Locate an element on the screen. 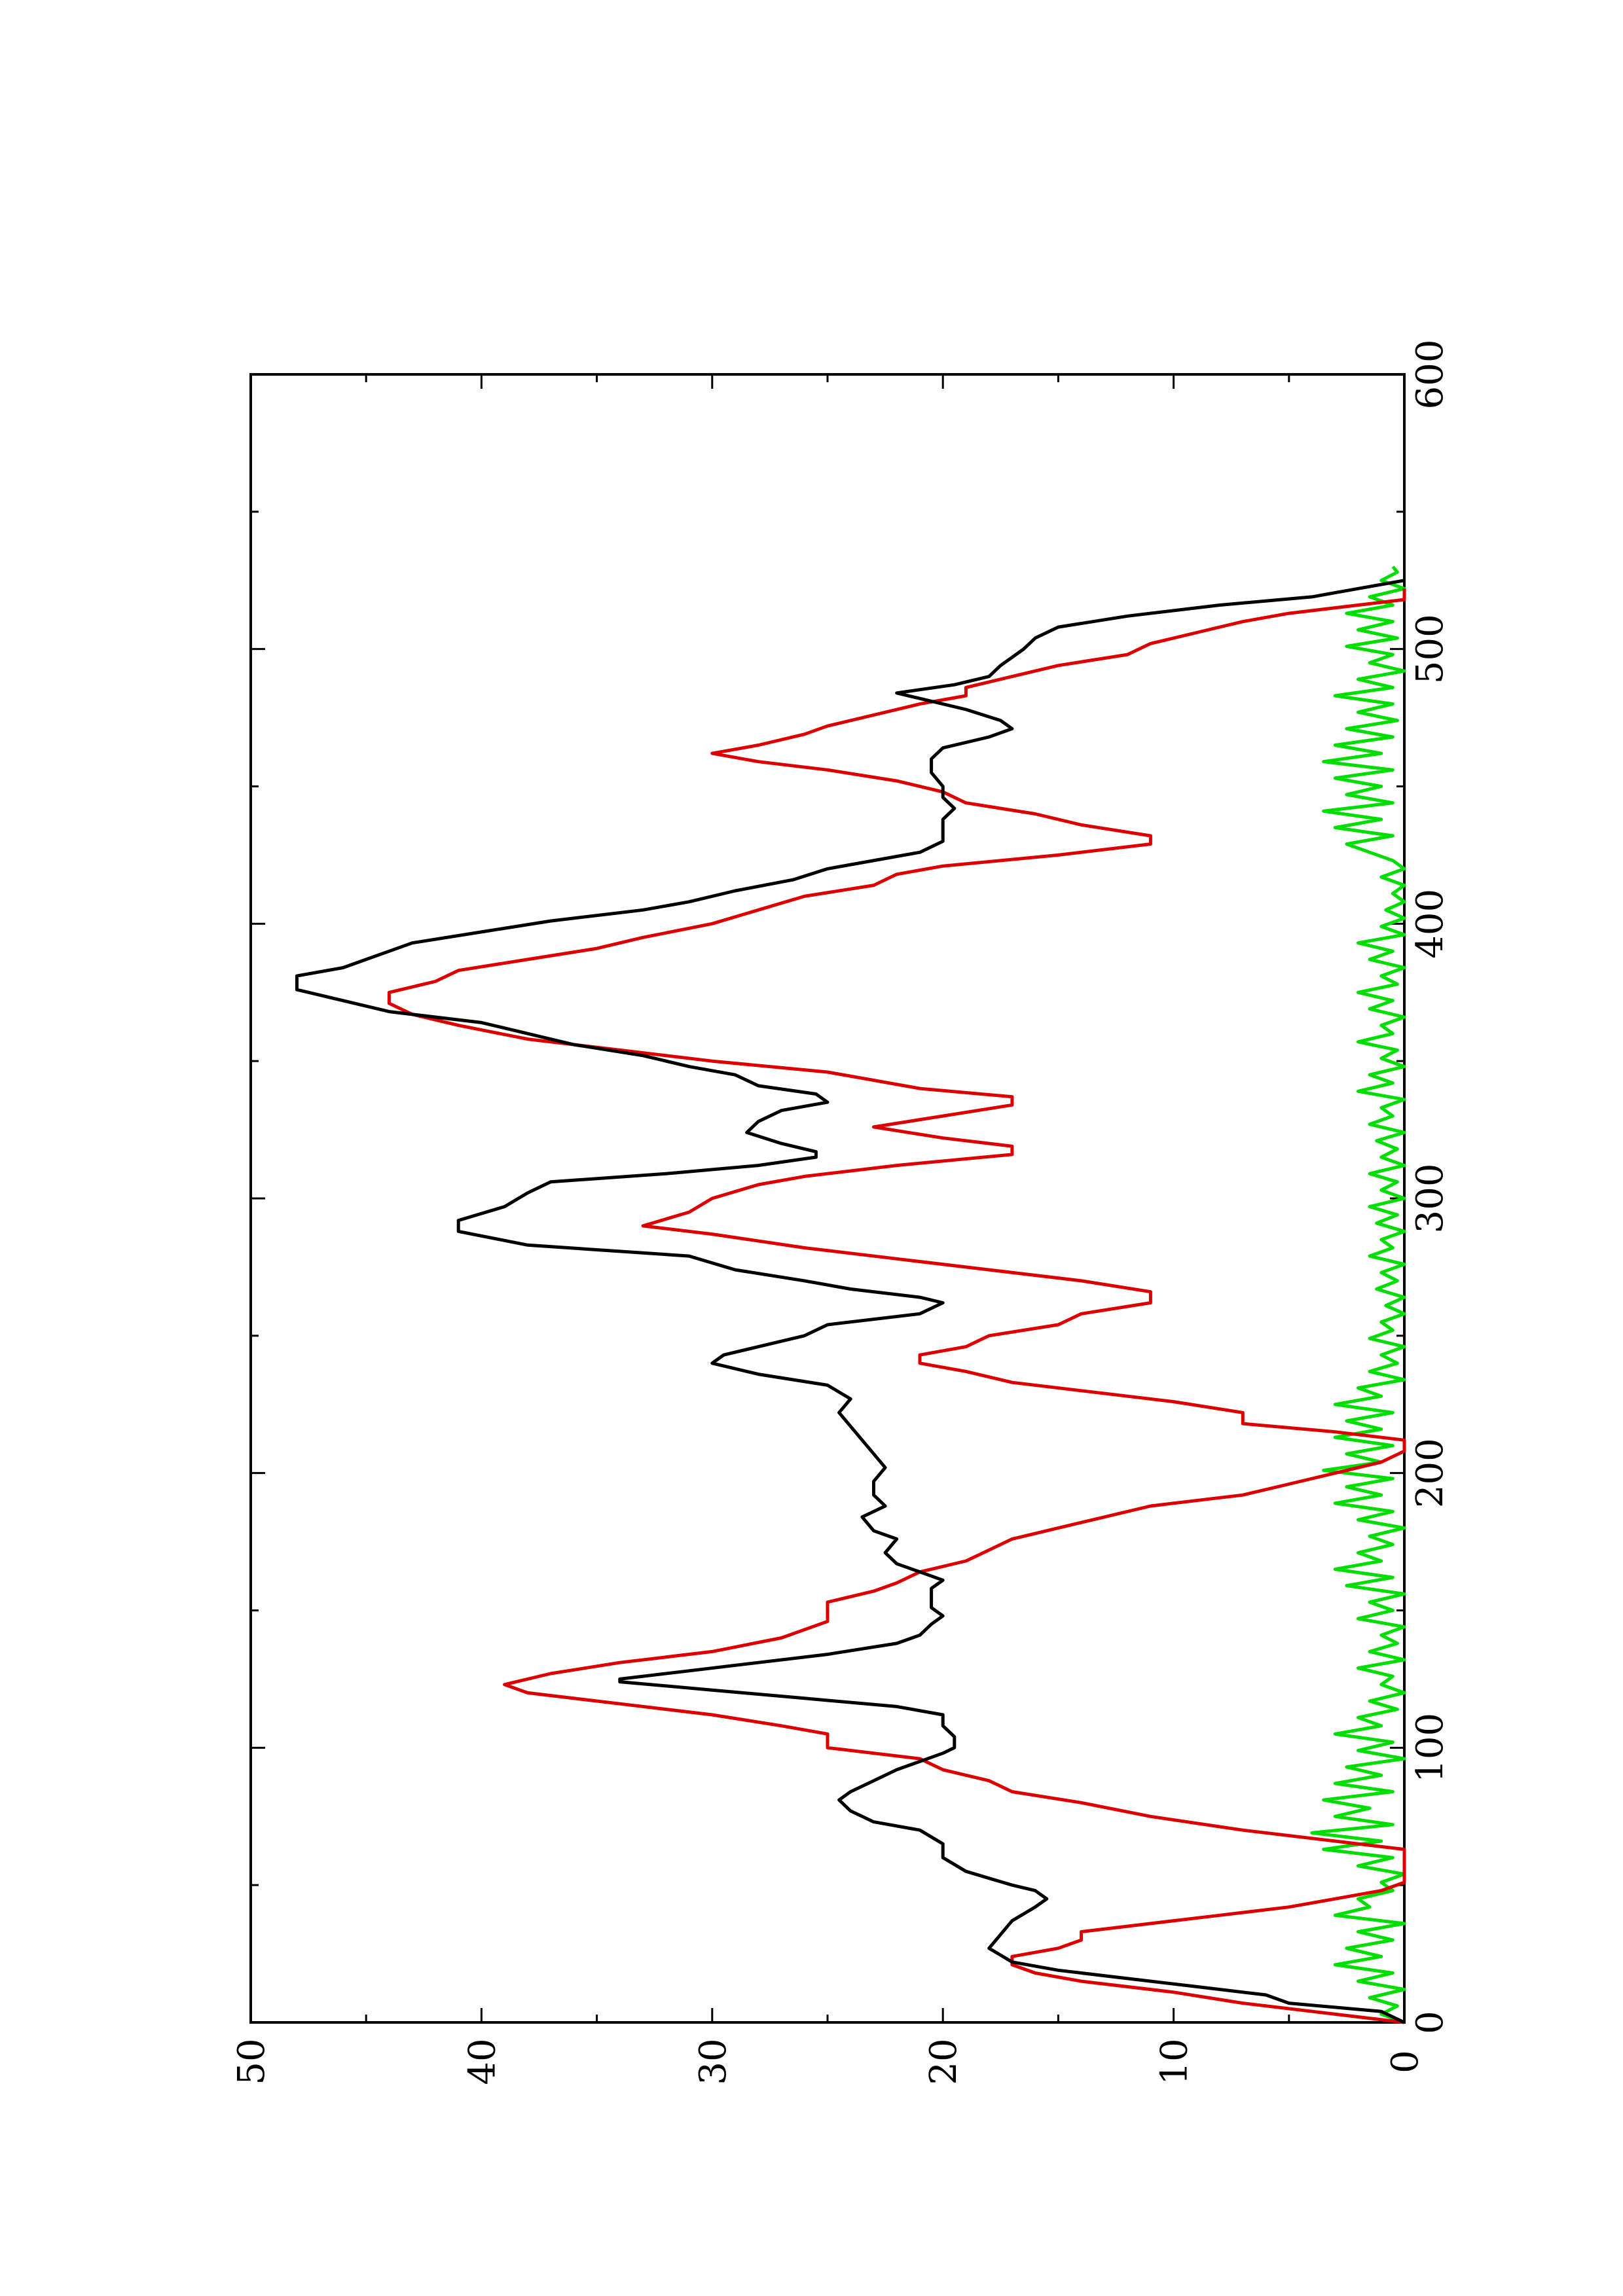 This screenshot has height=2296, width=1623. x-tick-label: 600 is located at coordinates (1430, 375).